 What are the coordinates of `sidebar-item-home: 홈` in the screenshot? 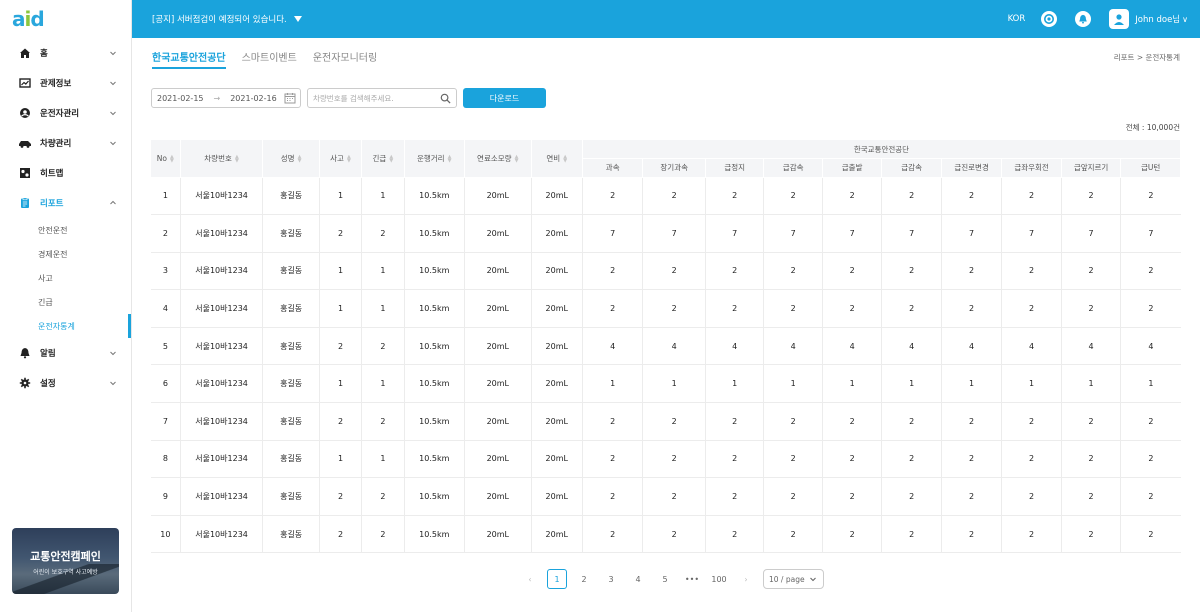 It's located at (65, 53).